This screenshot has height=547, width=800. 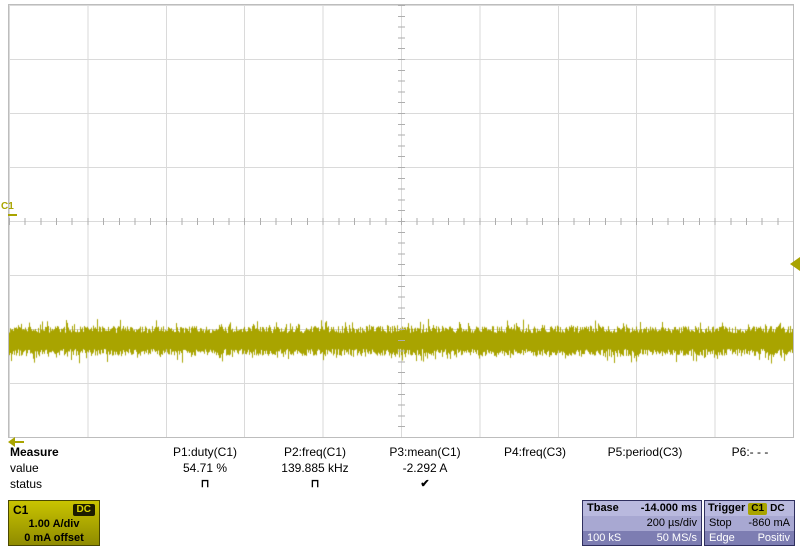 I want to click on trigger-slope: Positiv, so click(x=773, y=538).